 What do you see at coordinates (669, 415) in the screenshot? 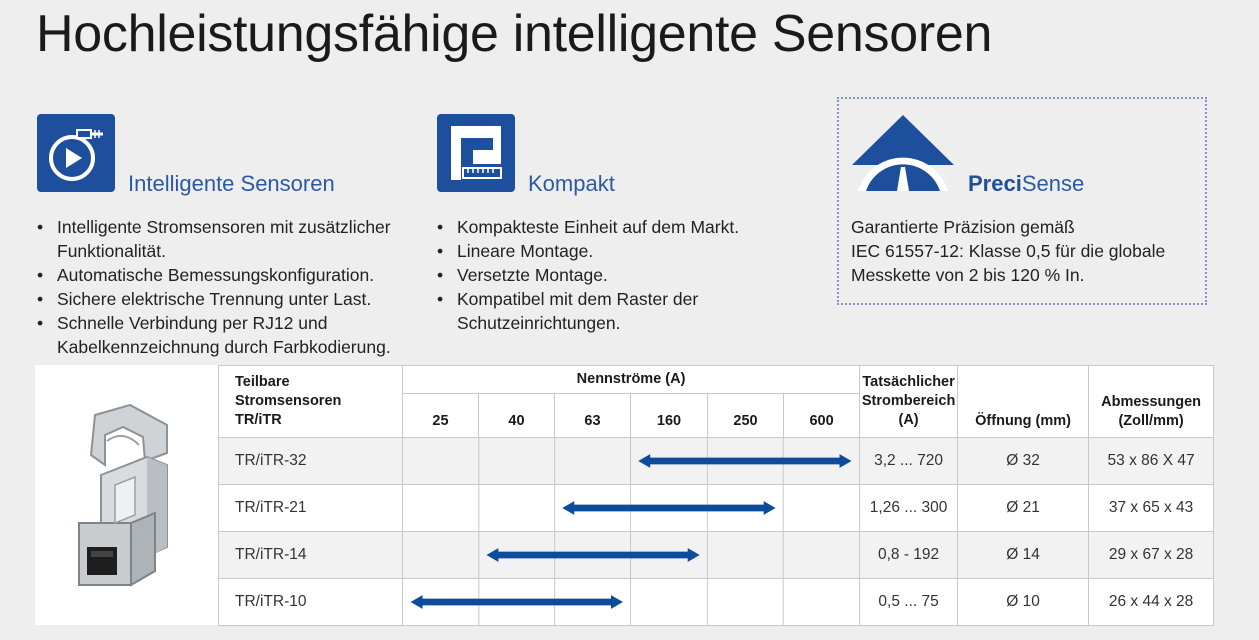
I see `column-header-current: 160` at bounding box center [669, 415].